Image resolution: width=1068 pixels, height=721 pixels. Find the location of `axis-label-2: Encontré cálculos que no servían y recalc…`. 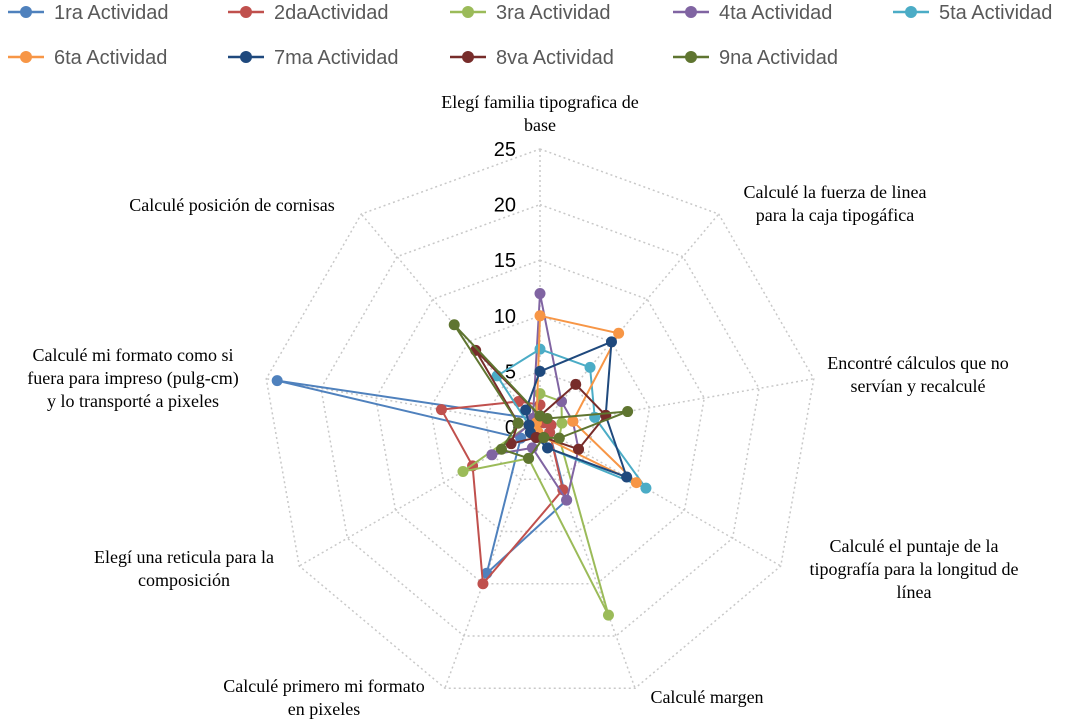

axis-label-2: Encontré cálculos que no servían y recalc… is located at coordinates (917, 374).